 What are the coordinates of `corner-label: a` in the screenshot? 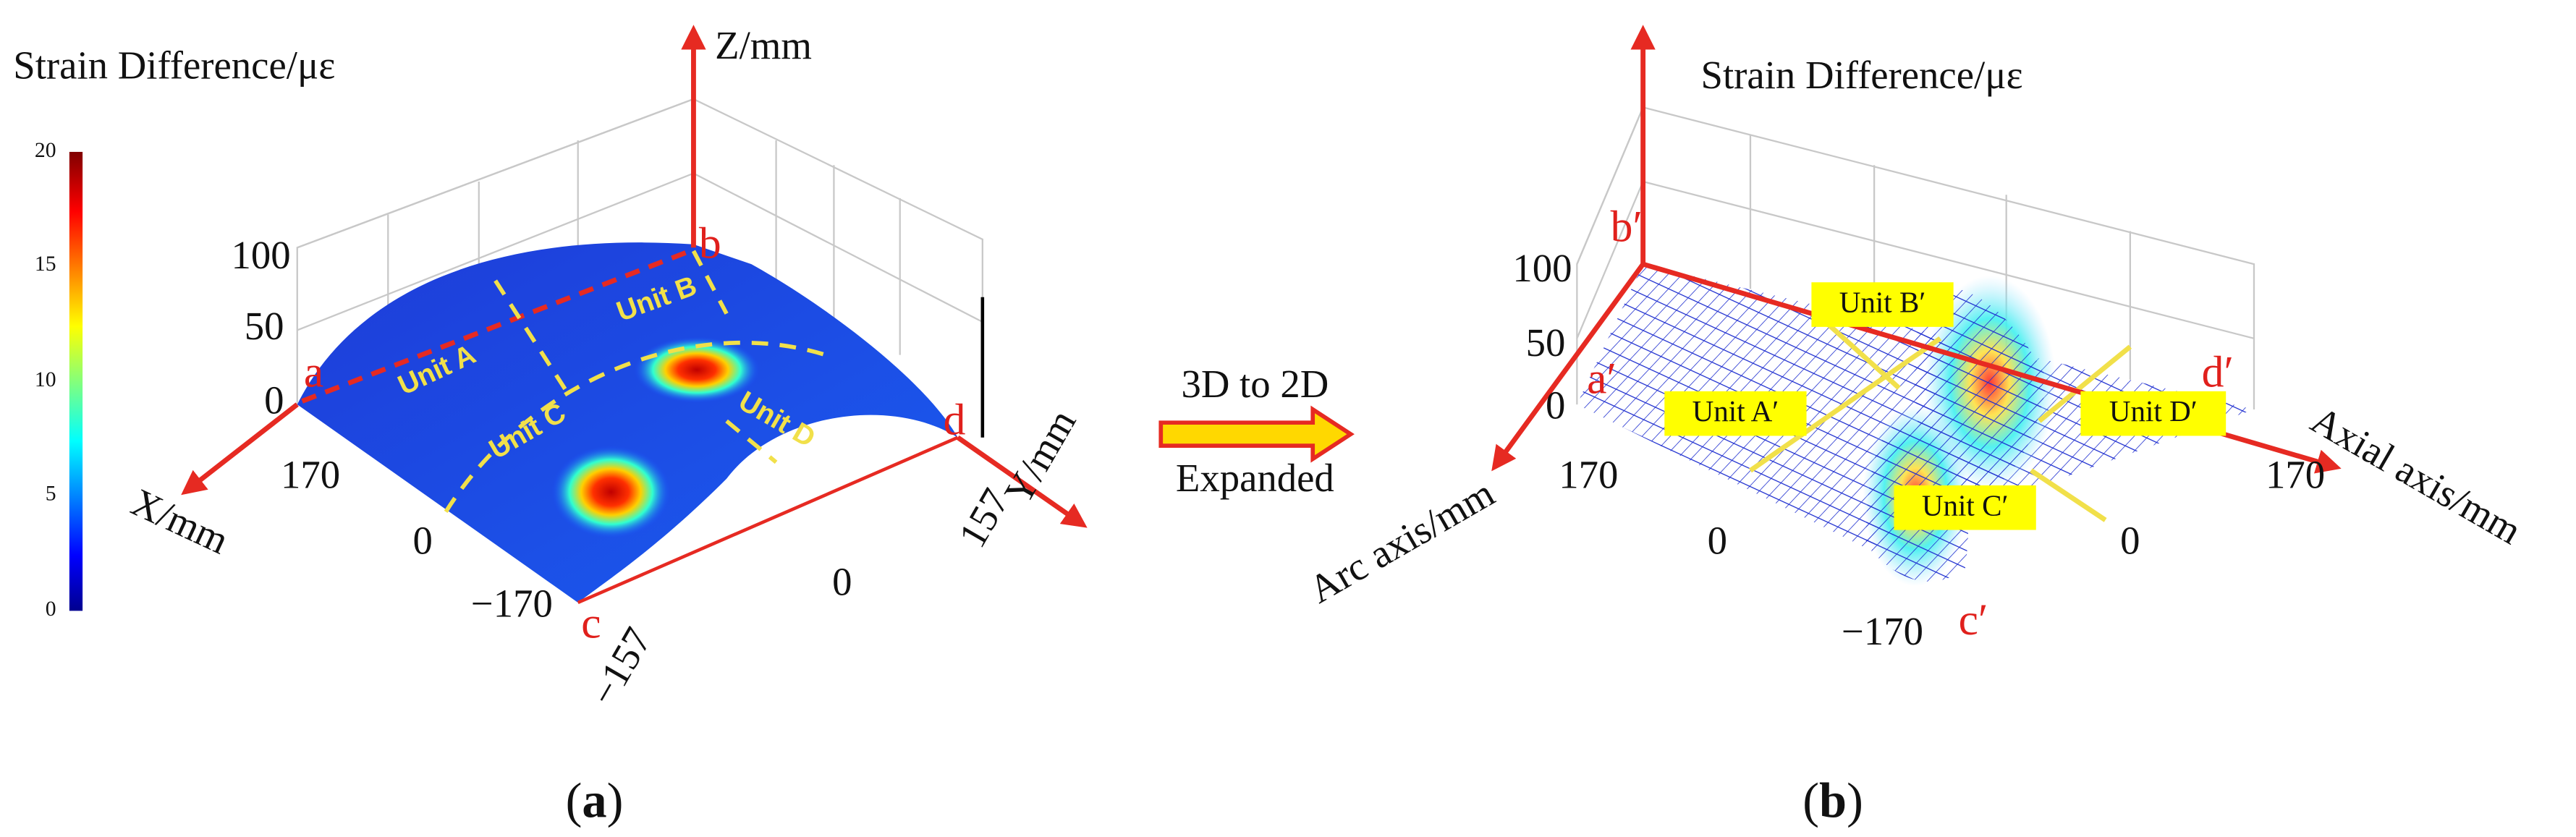 It's located at (313, 371).